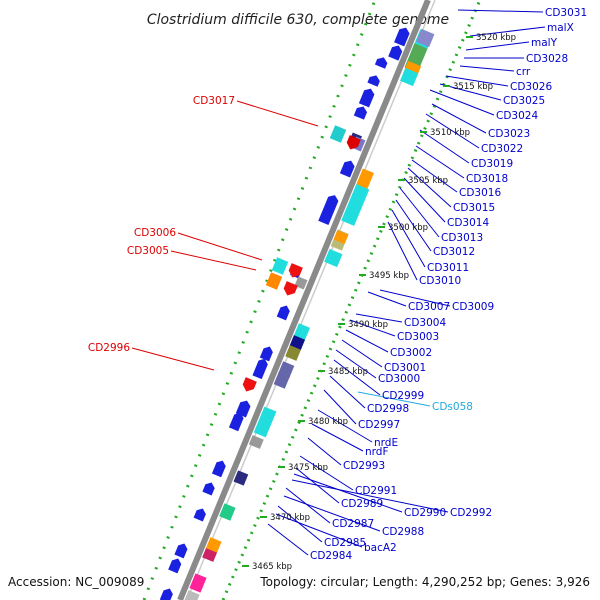 Image resolution: width=600 pixels, height=600 pixels. Describe the element at coordinates (328, 422) in the screenshot. I see `kbp-mark: 3480 kbp` at that location.